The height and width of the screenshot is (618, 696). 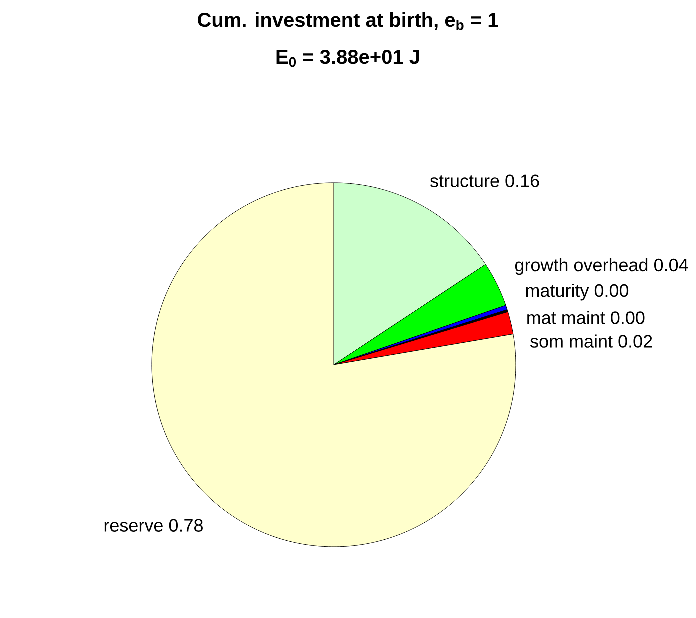 I want to click on slice-label: growth overhead, so click(x=581, y=267).